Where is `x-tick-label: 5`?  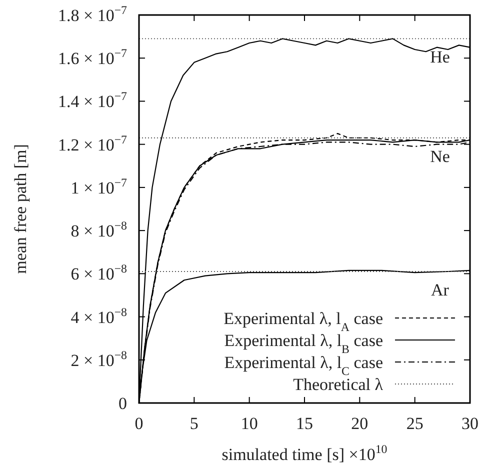 x-tick-label: 5 is located at coordinates (194, 423).